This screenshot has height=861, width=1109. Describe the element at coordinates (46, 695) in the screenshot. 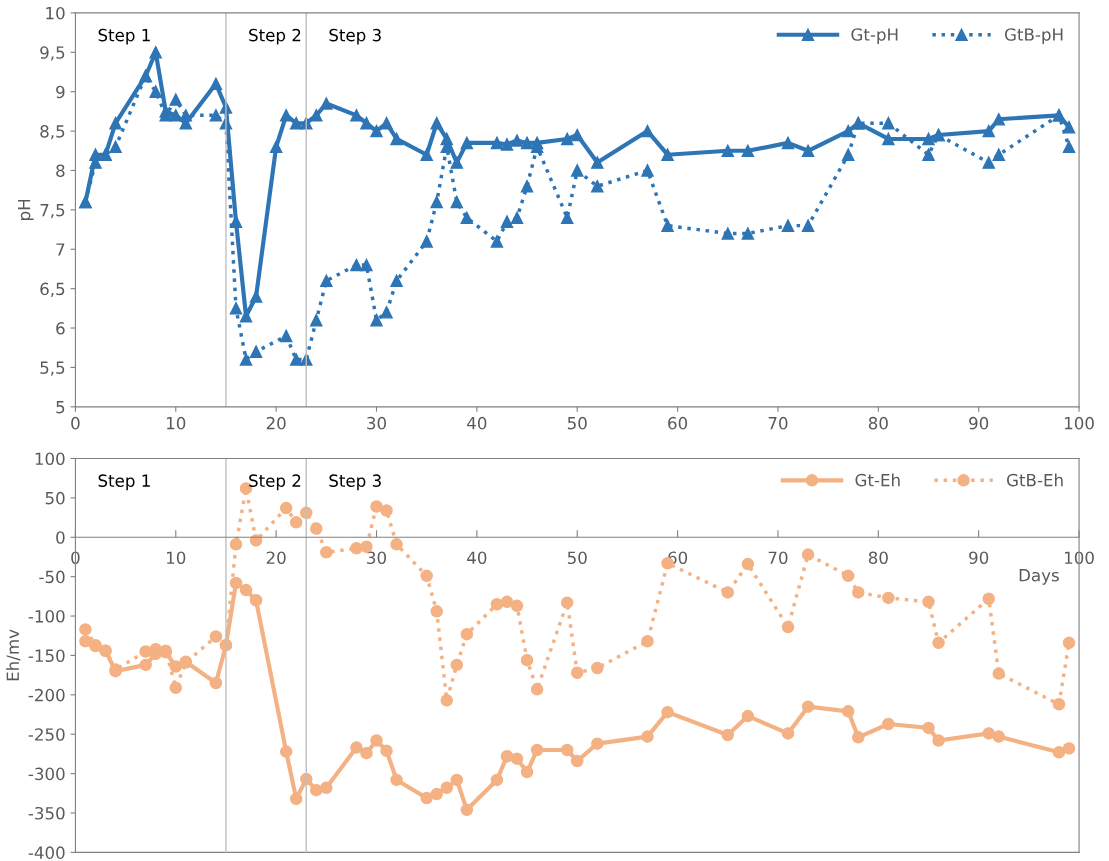

I see `y-tick-label: -200` at that location.